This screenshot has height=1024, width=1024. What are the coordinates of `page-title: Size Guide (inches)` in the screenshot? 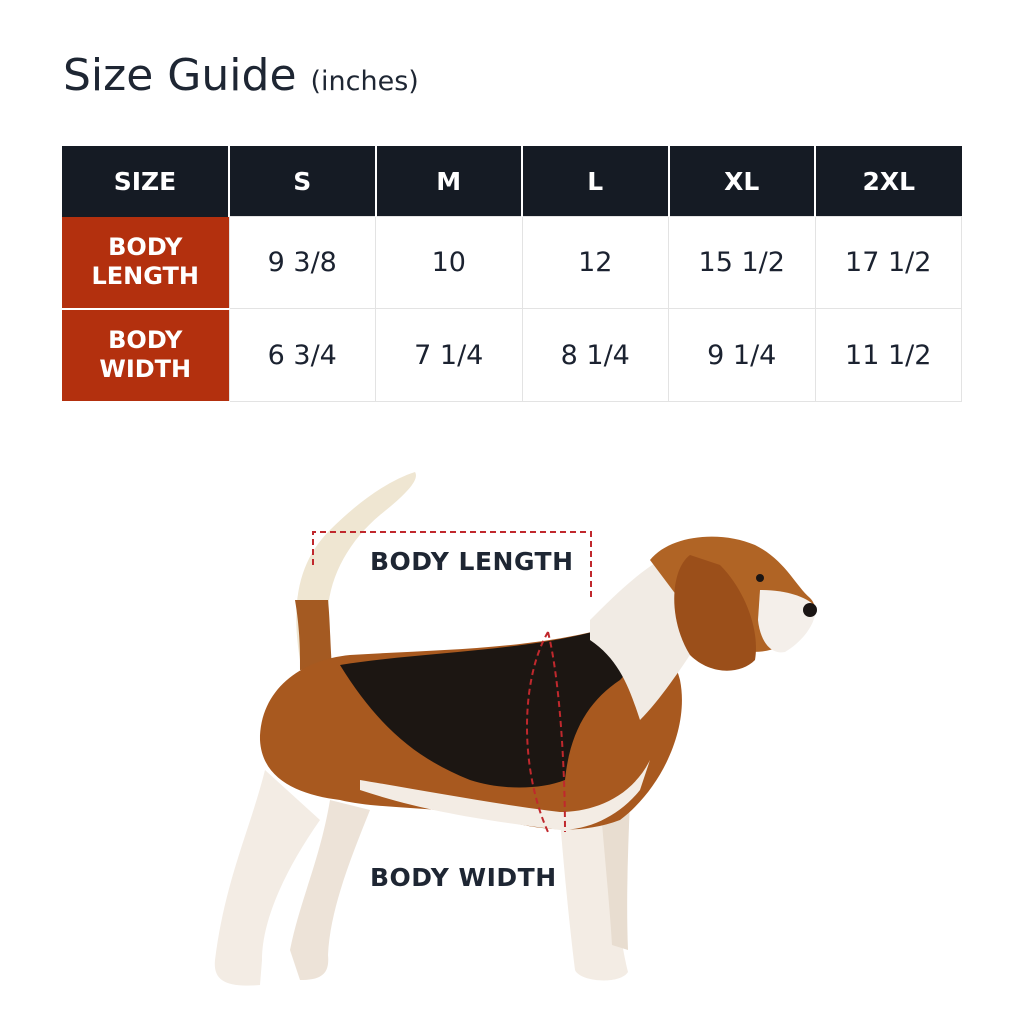 It's located at (241, 75).